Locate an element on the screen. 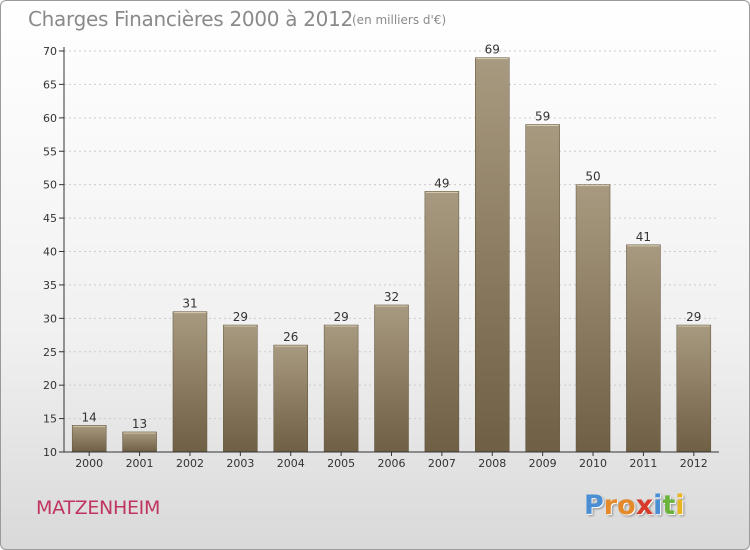  bar-value-label: 26 is located at coordinates (290, 337).